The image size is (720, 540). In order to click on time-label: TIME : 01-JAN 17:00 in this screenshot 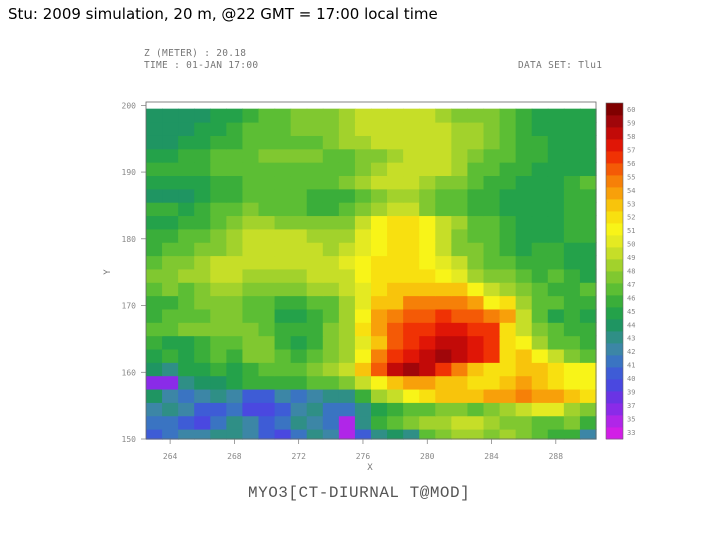, I will do `click(201, 65)`.